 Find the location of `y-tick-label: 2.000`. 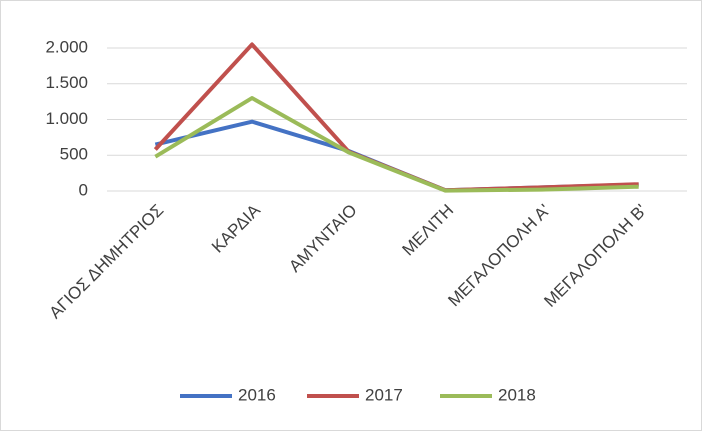

y-tick-label: 2.000 is located at coordinates (66, 46).